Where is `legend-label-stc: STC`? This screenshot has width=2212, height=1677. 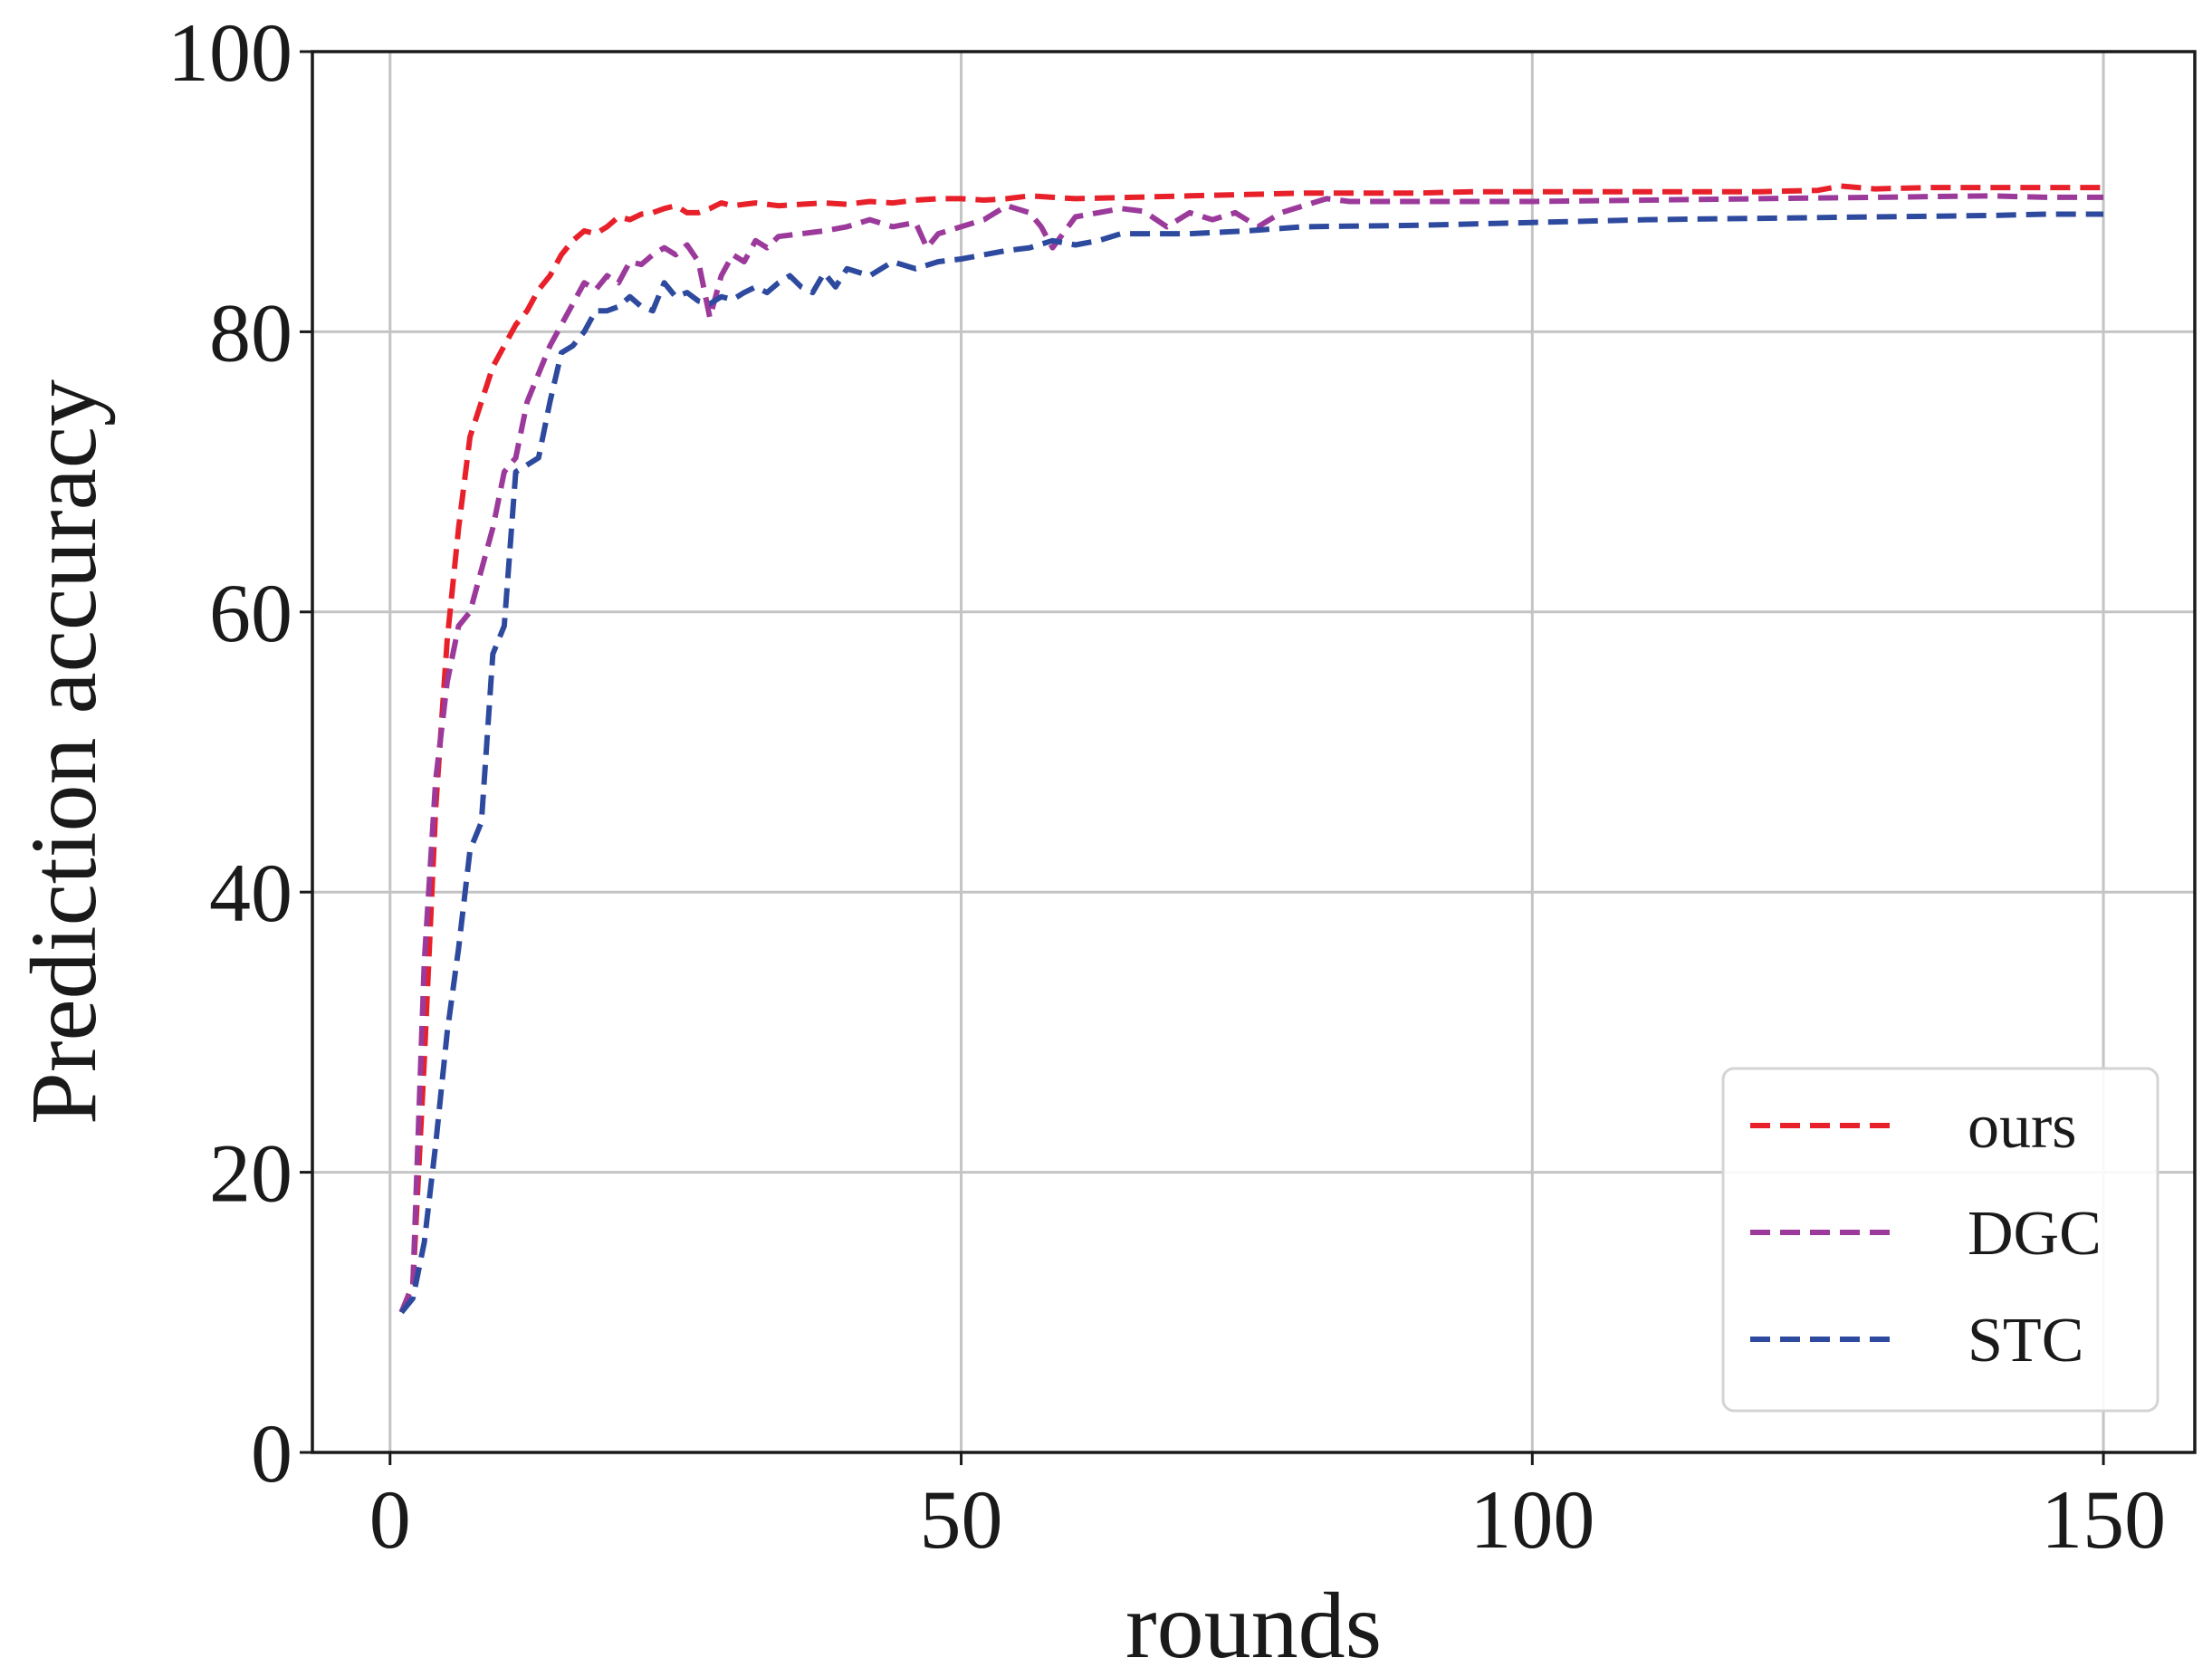
legend-label-stc: STC is located at coordinates (2025, 1340).